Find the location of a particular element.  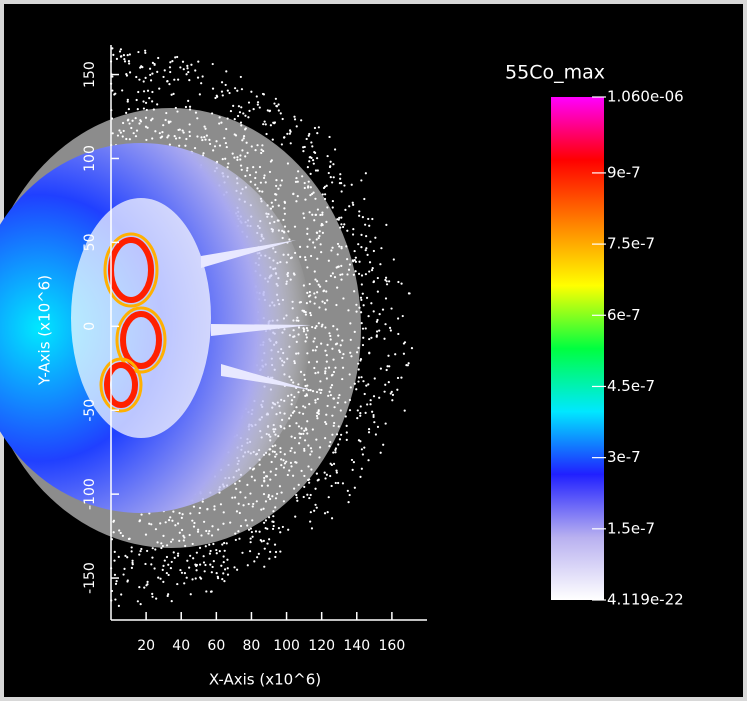

colorbar-tick-label: 9e-7 is located at coordinates (624, 172).